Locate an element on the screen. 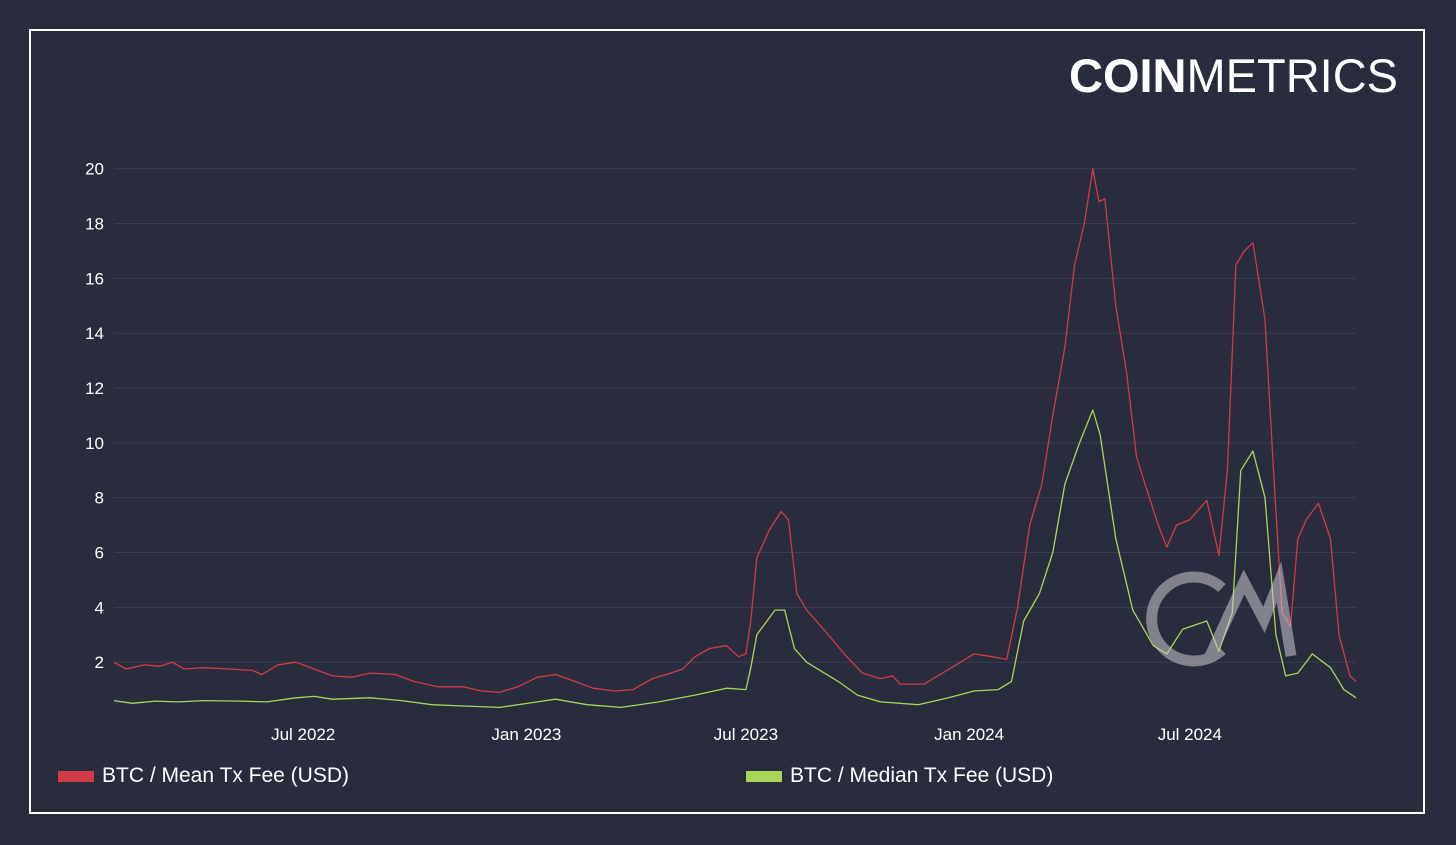 The width and height of the screenshot is (1456, 845). legend-item-mean: BTC / Mean Tx Fee (USD) is located at coordinates (203, 776).